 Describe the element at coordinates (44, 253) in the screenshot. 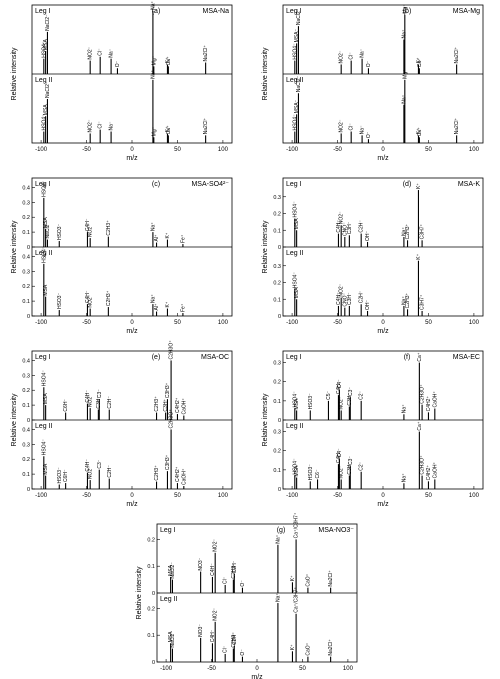

I see `leg-label: Leg II` at that location.